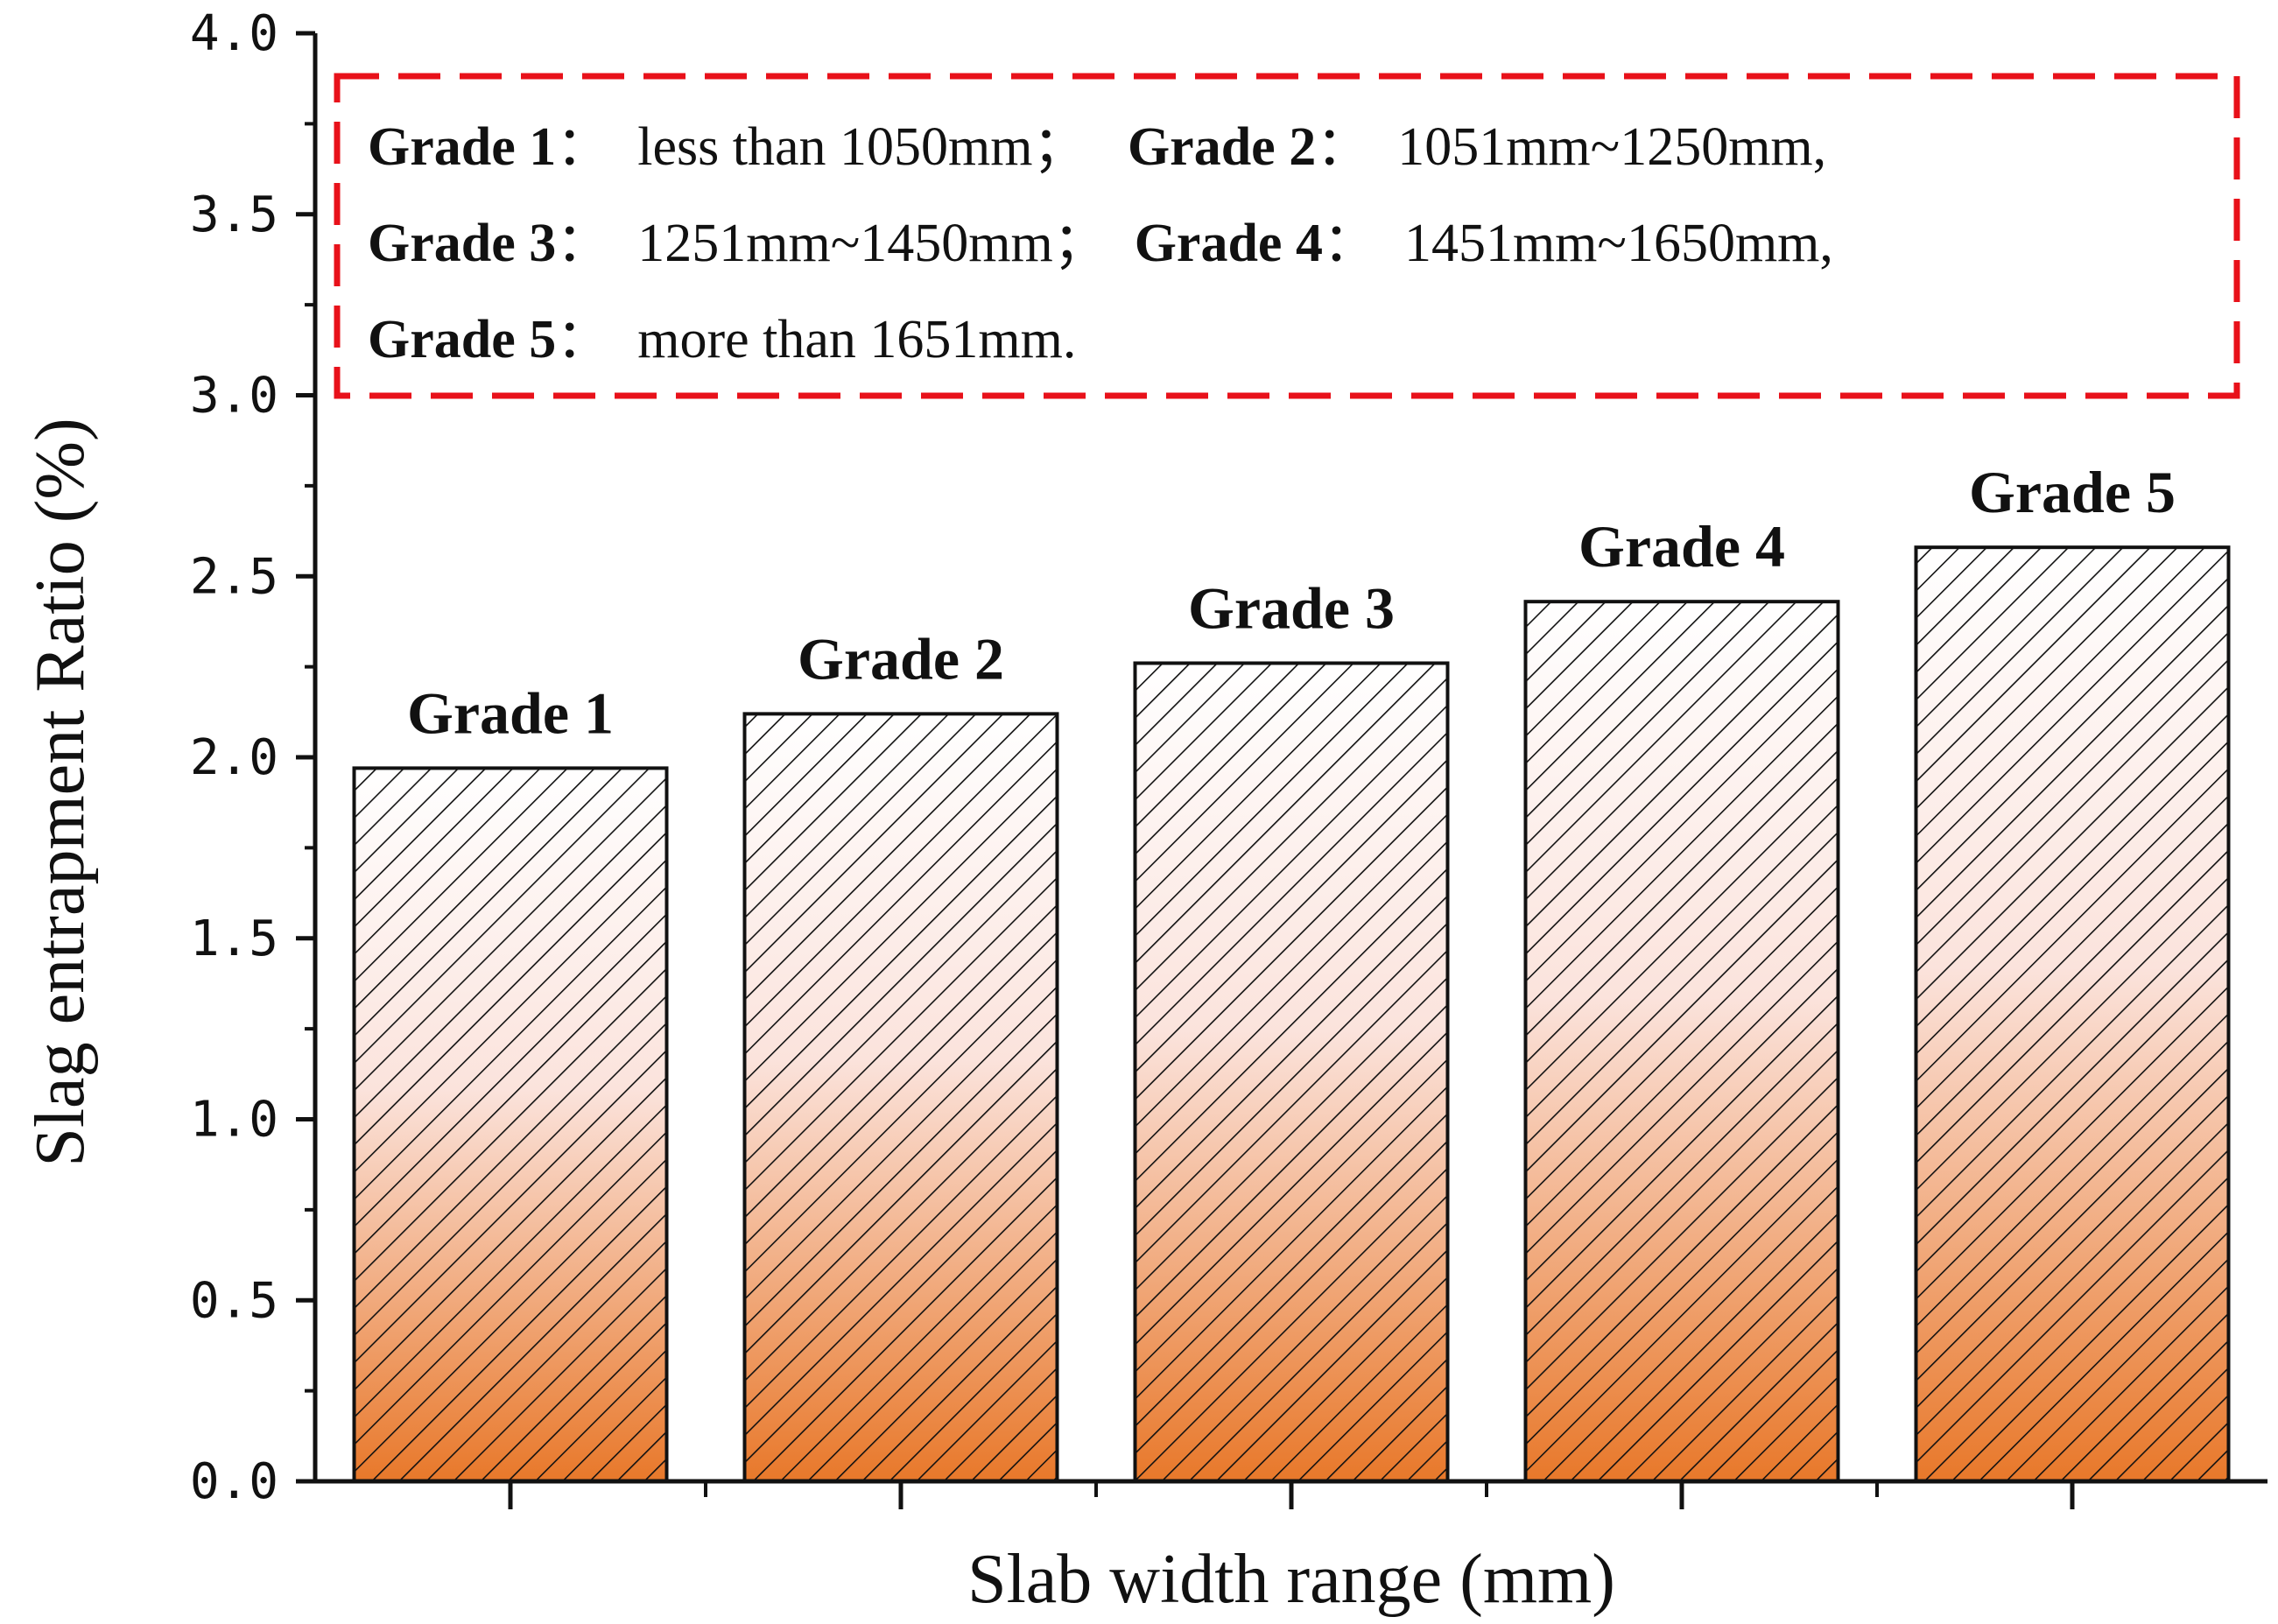 The width and height of the screenshot is (2278, 1624). Describe the element at coordinates (234, 214) in the screenshot. I see `y-tick-label: 3.5` at that location.